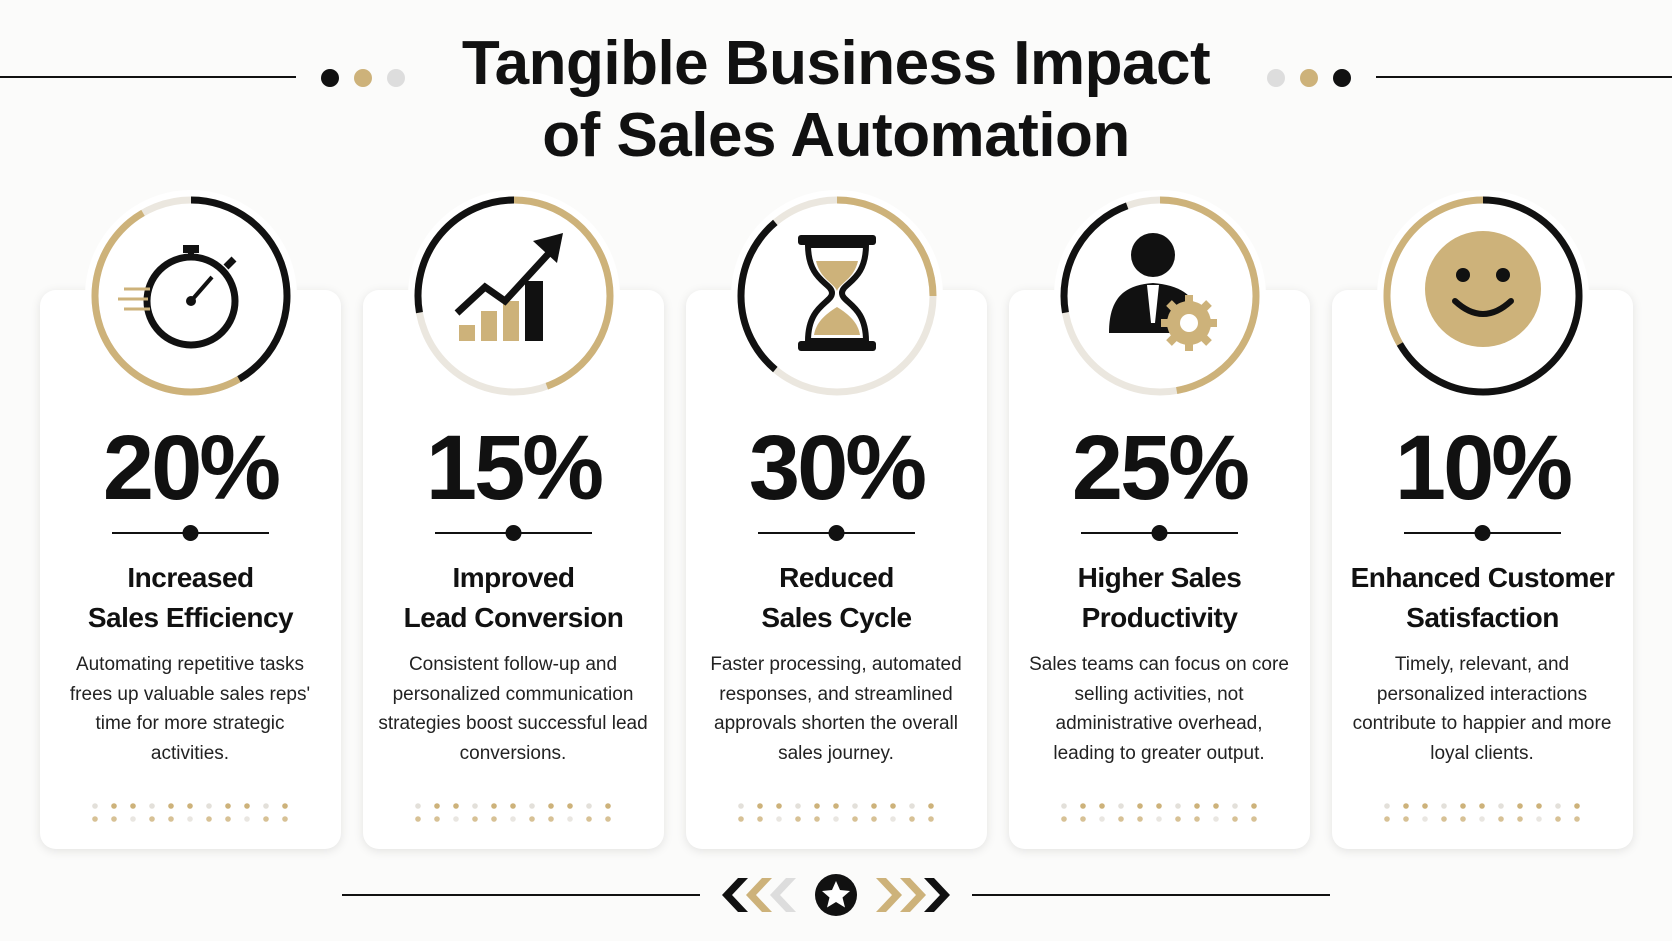 The image size is (1672, 941). What do you see at coordinates (1482, 577) in the screenshot?
I see `heading-line: Enhanced Customer` at bounding box center [1482, 577].